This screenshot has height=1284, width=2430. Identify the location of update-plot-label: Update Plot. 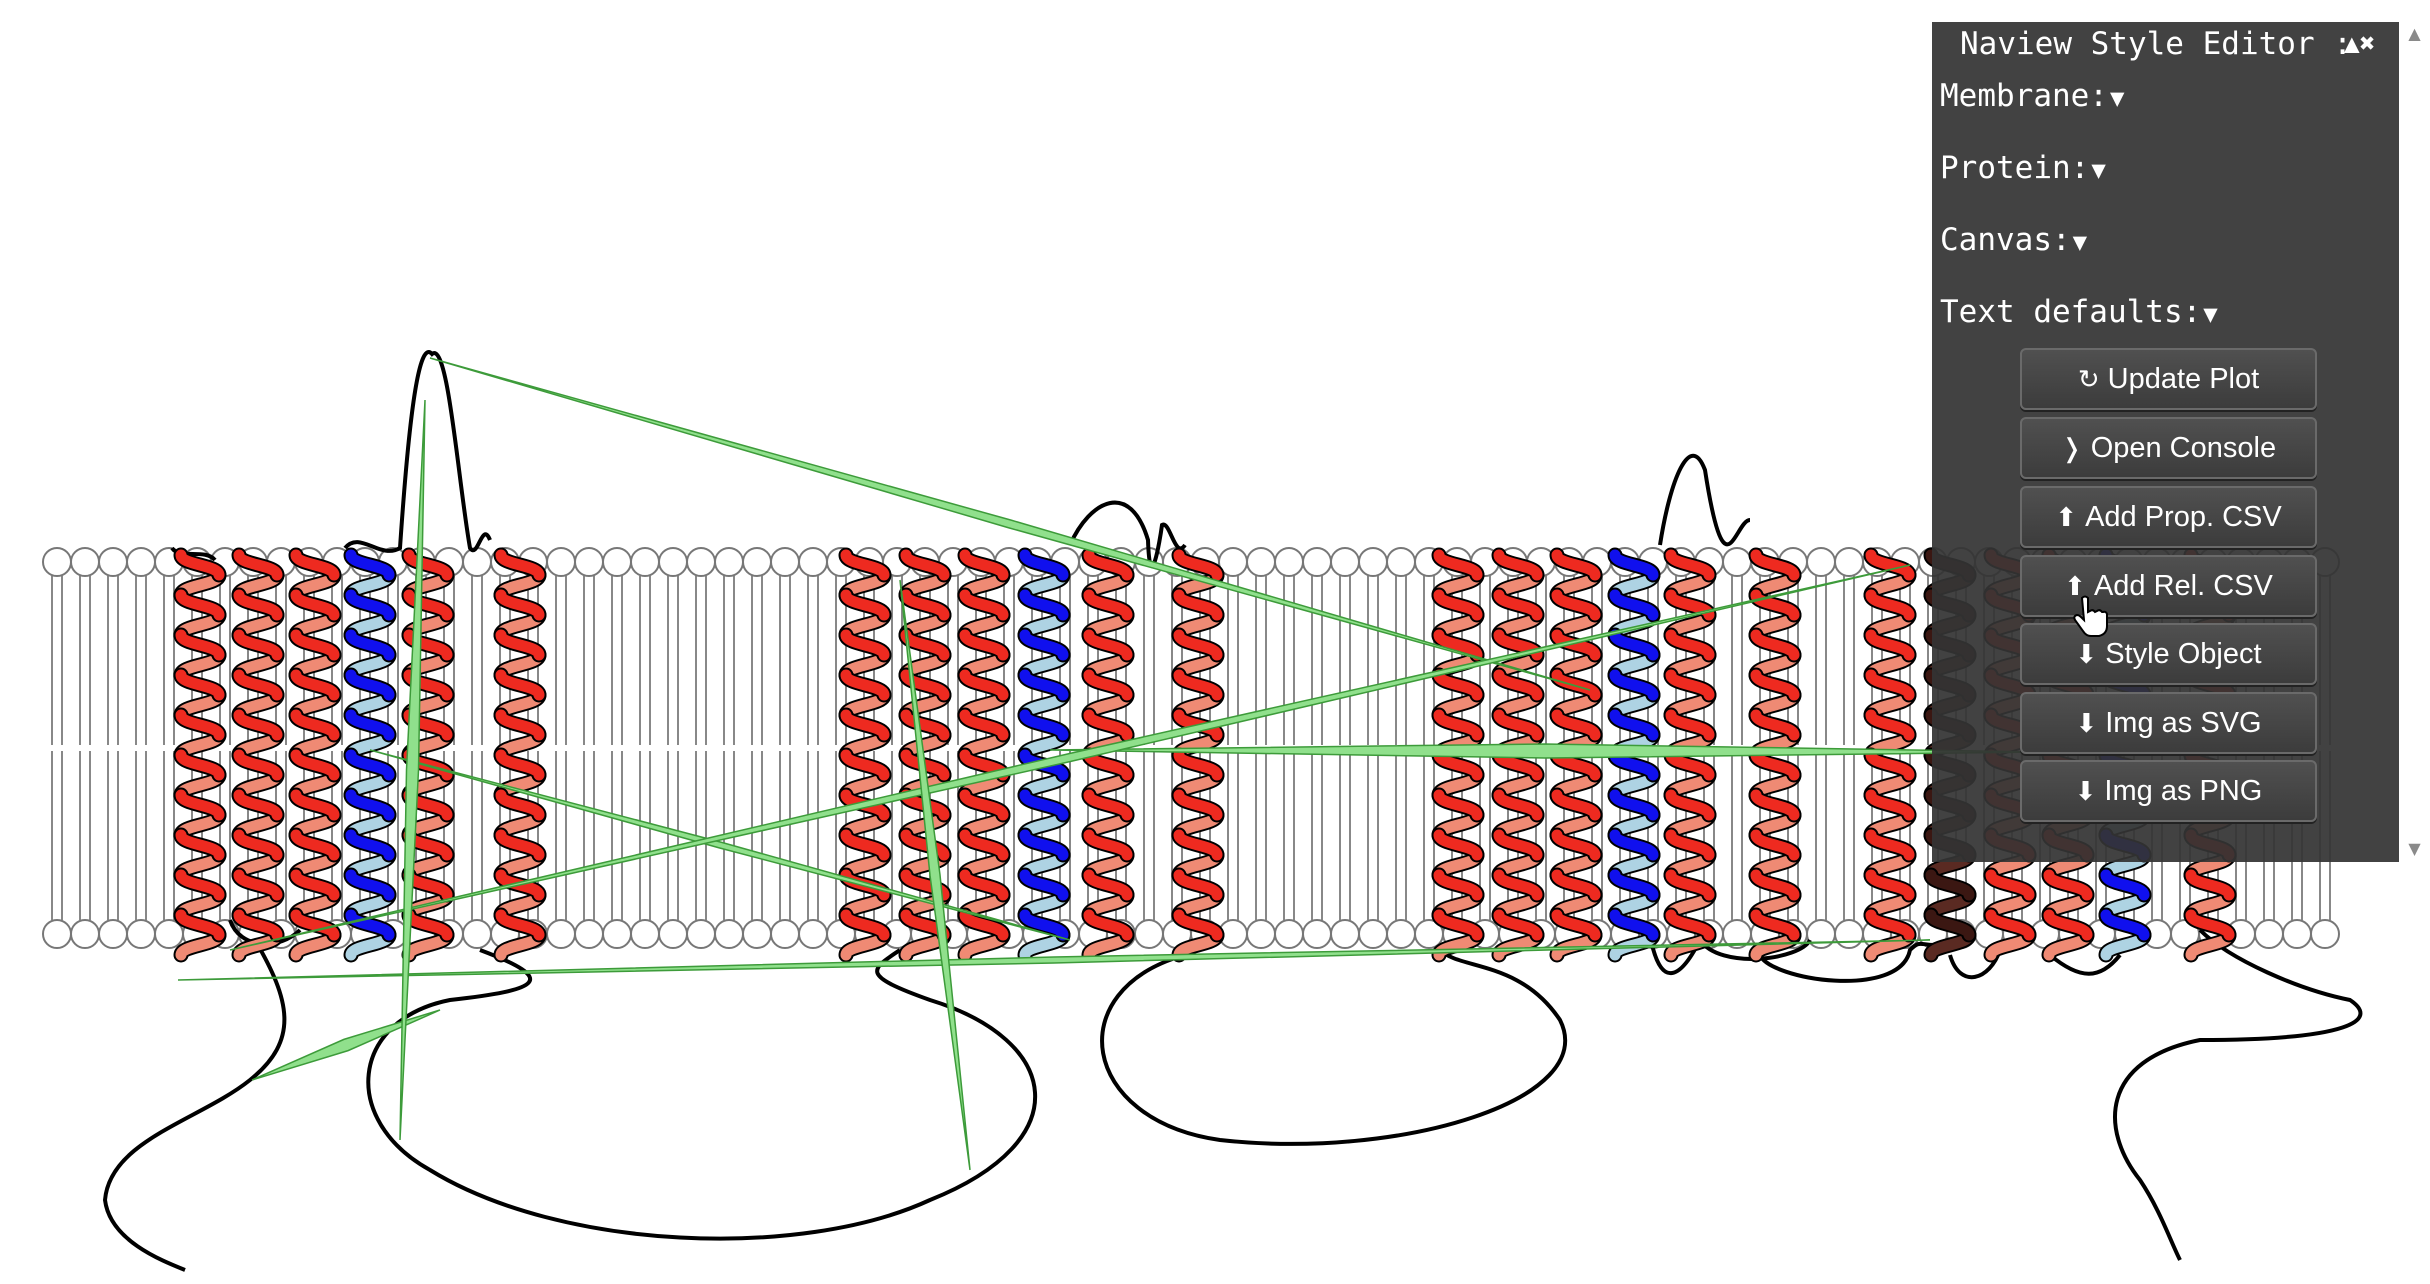
(2183, 378).